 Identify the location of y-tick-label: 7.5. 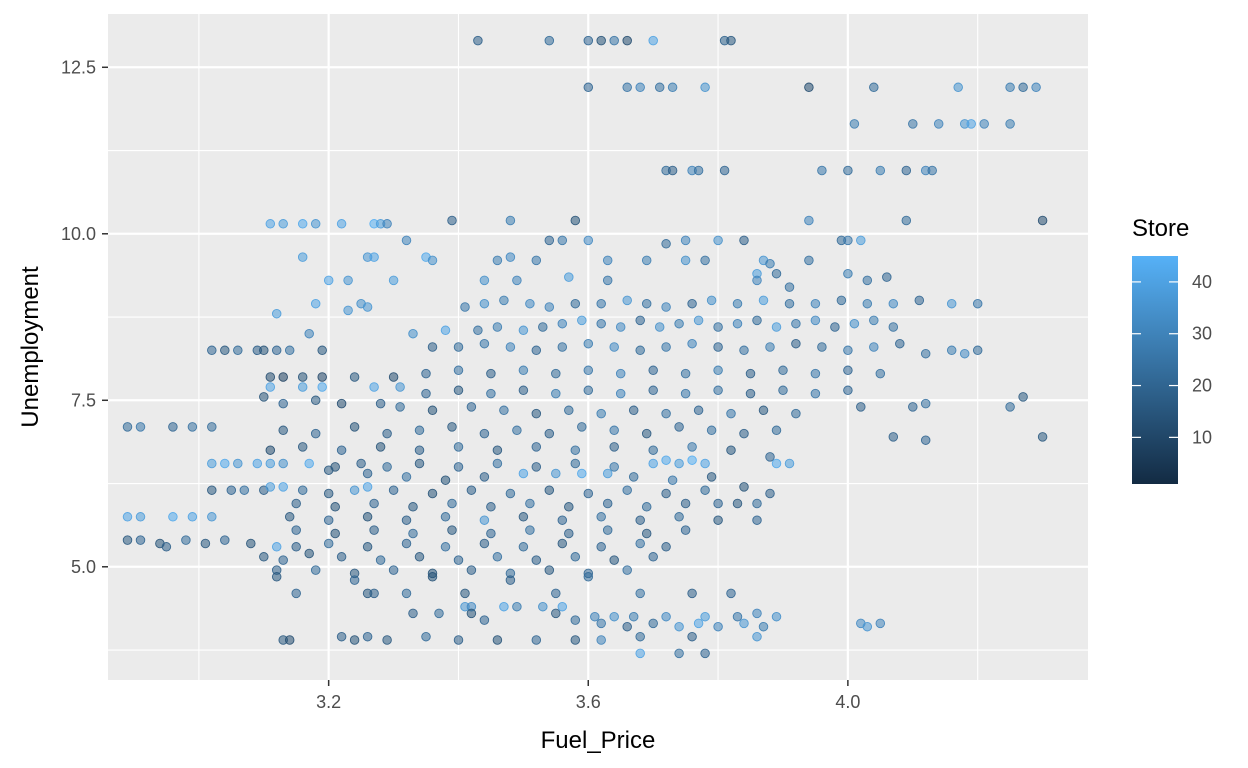
(83, 400).